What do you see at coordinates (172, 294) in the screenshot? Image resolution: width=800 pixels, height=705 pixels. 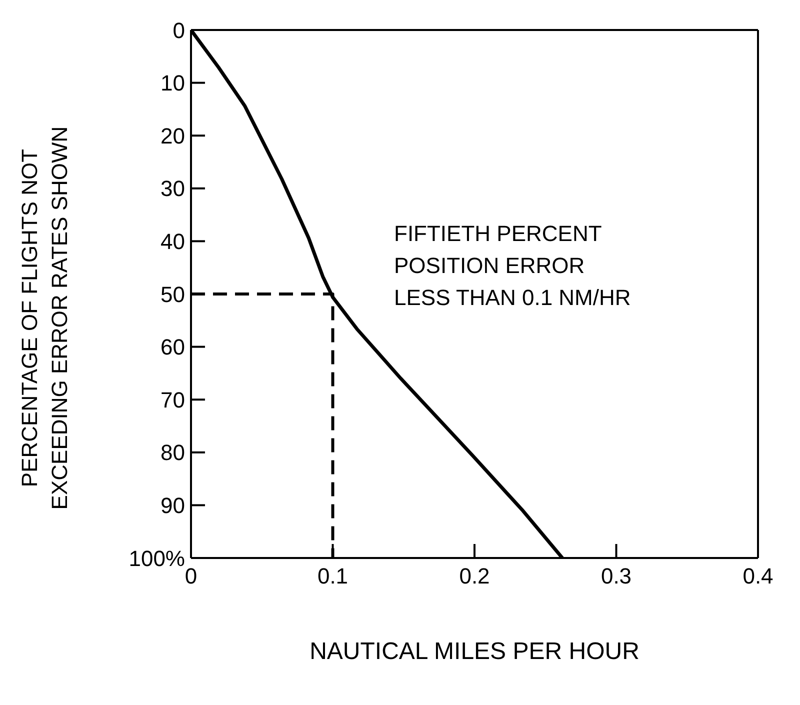 I see `y-tick-label: 50` at bounding box center [172, 294].